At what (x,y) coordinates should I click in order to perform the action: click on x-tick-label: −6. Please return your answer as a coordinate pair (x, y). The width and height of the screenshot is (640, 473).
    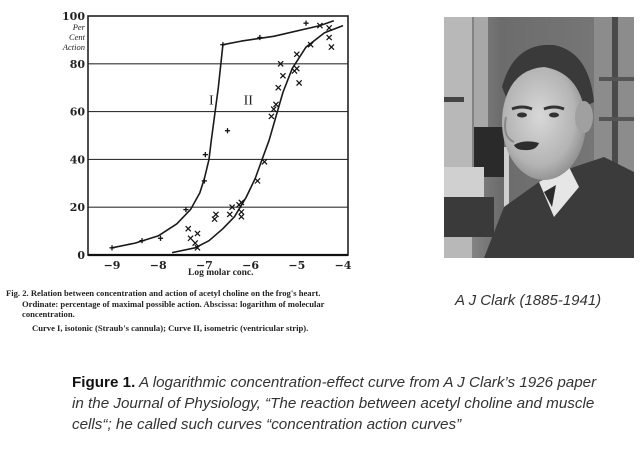
    Looking at the image, I should click on (250, 264).